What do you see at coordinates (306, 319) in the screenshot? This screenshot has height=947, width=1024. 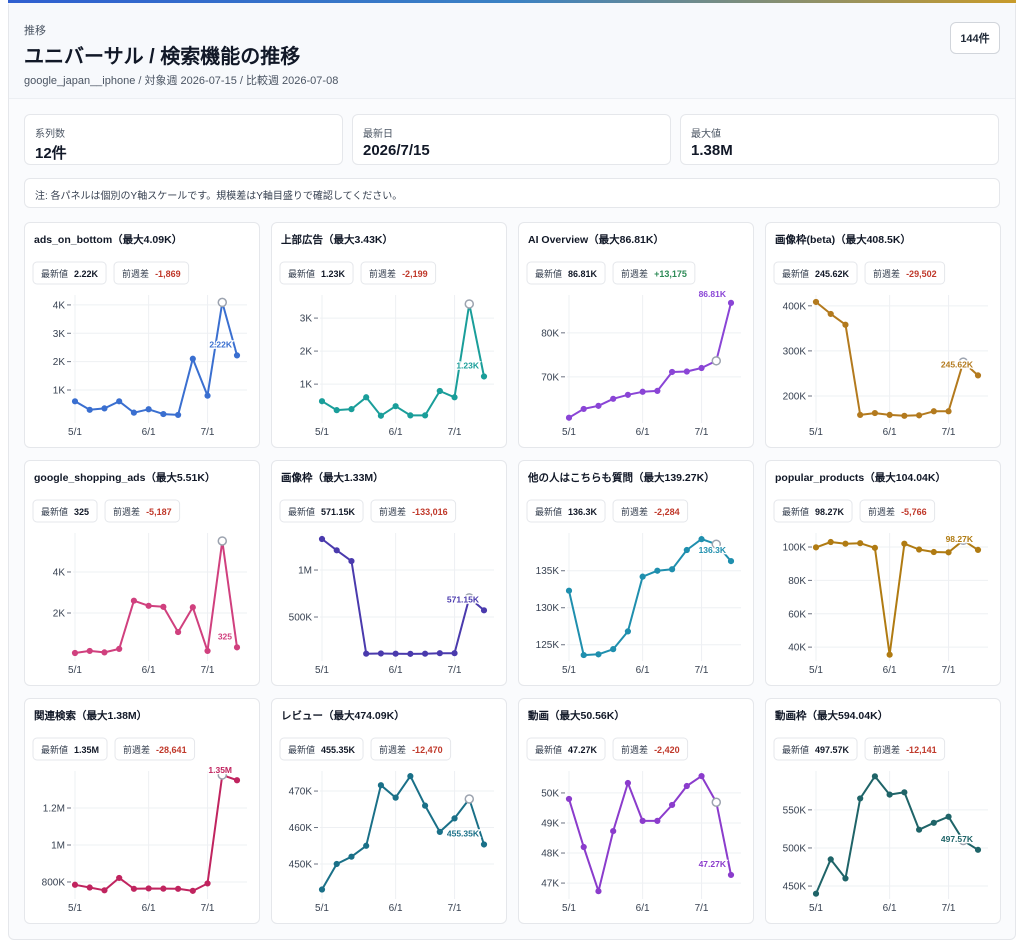 I see `y-tick-label: 3K` at bounding box center [306, 319].